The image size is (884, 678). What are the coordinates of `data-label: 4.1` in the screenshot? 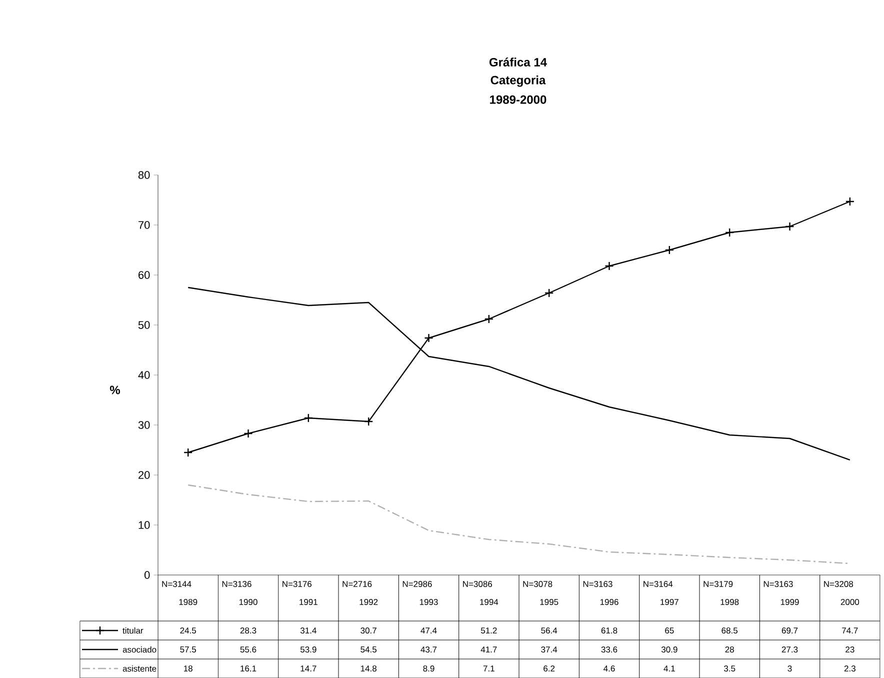 It's located at (669, 668).